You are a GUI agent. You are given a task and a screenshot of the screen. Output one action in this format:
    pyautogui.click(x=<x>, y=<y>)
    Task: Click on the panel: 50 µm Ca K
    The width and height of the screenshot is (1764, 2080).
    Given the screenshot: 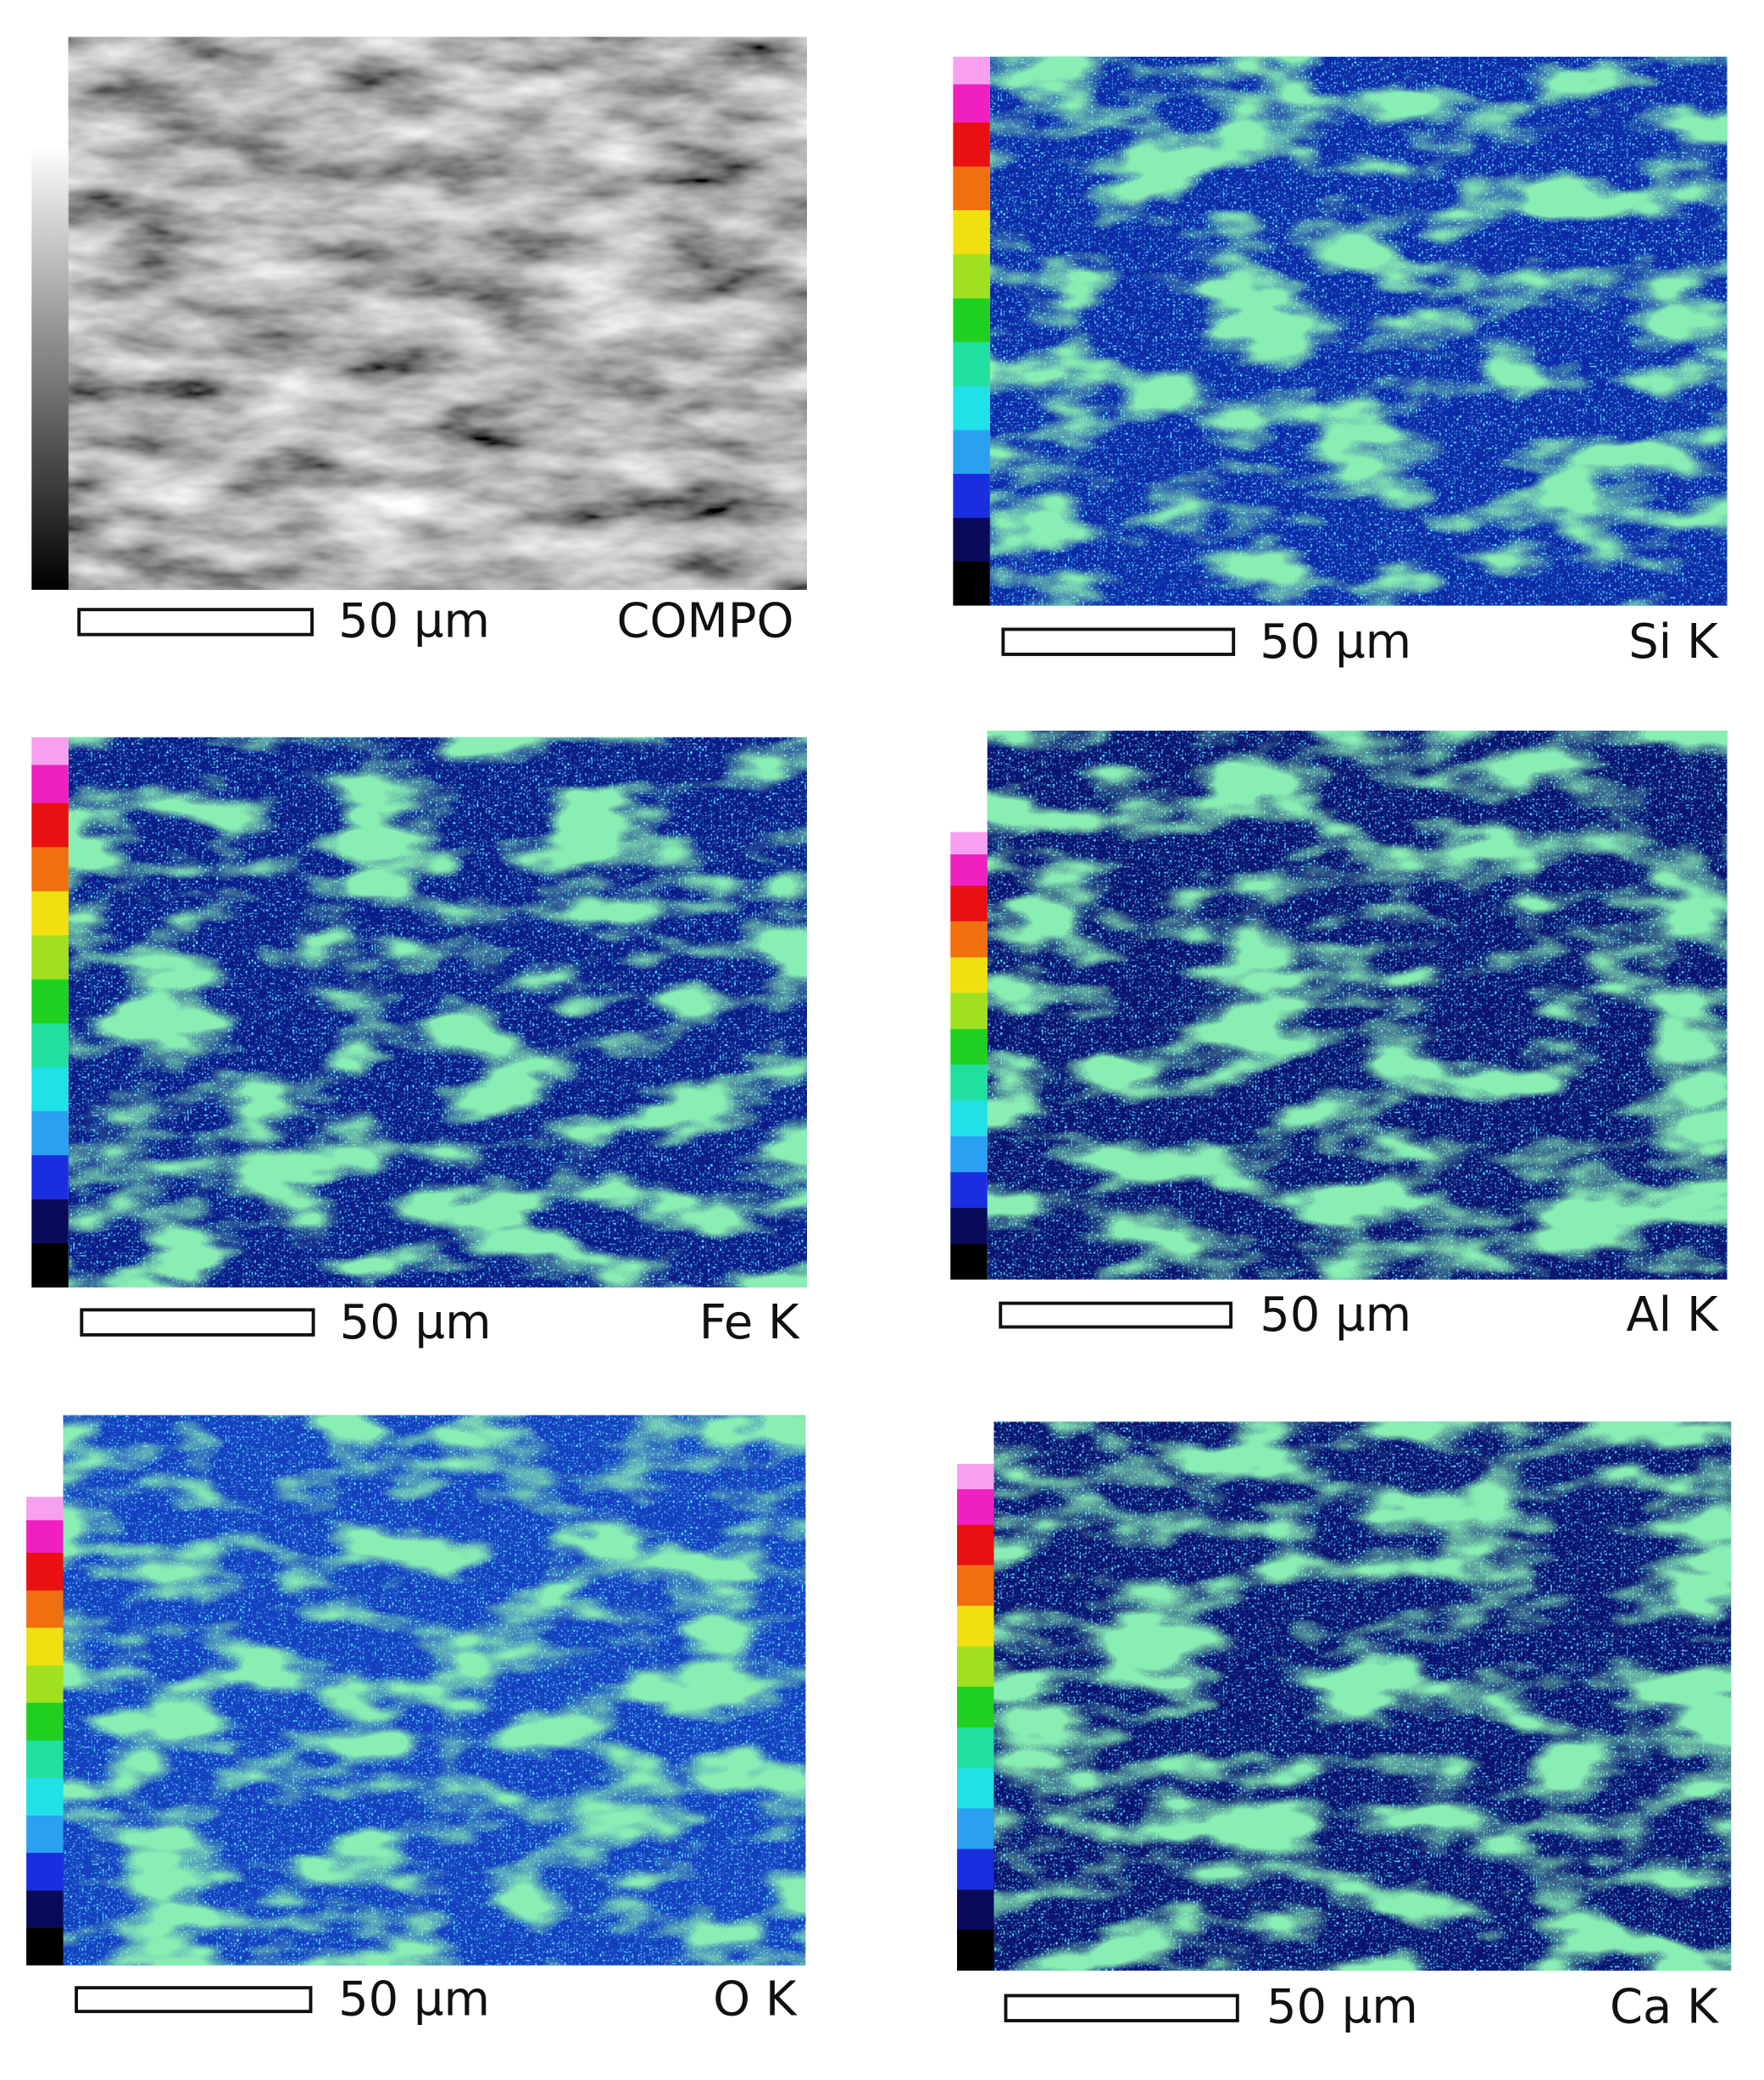 What is the action you would take?
    pyautogui.click(x=1344, y=1728)
    